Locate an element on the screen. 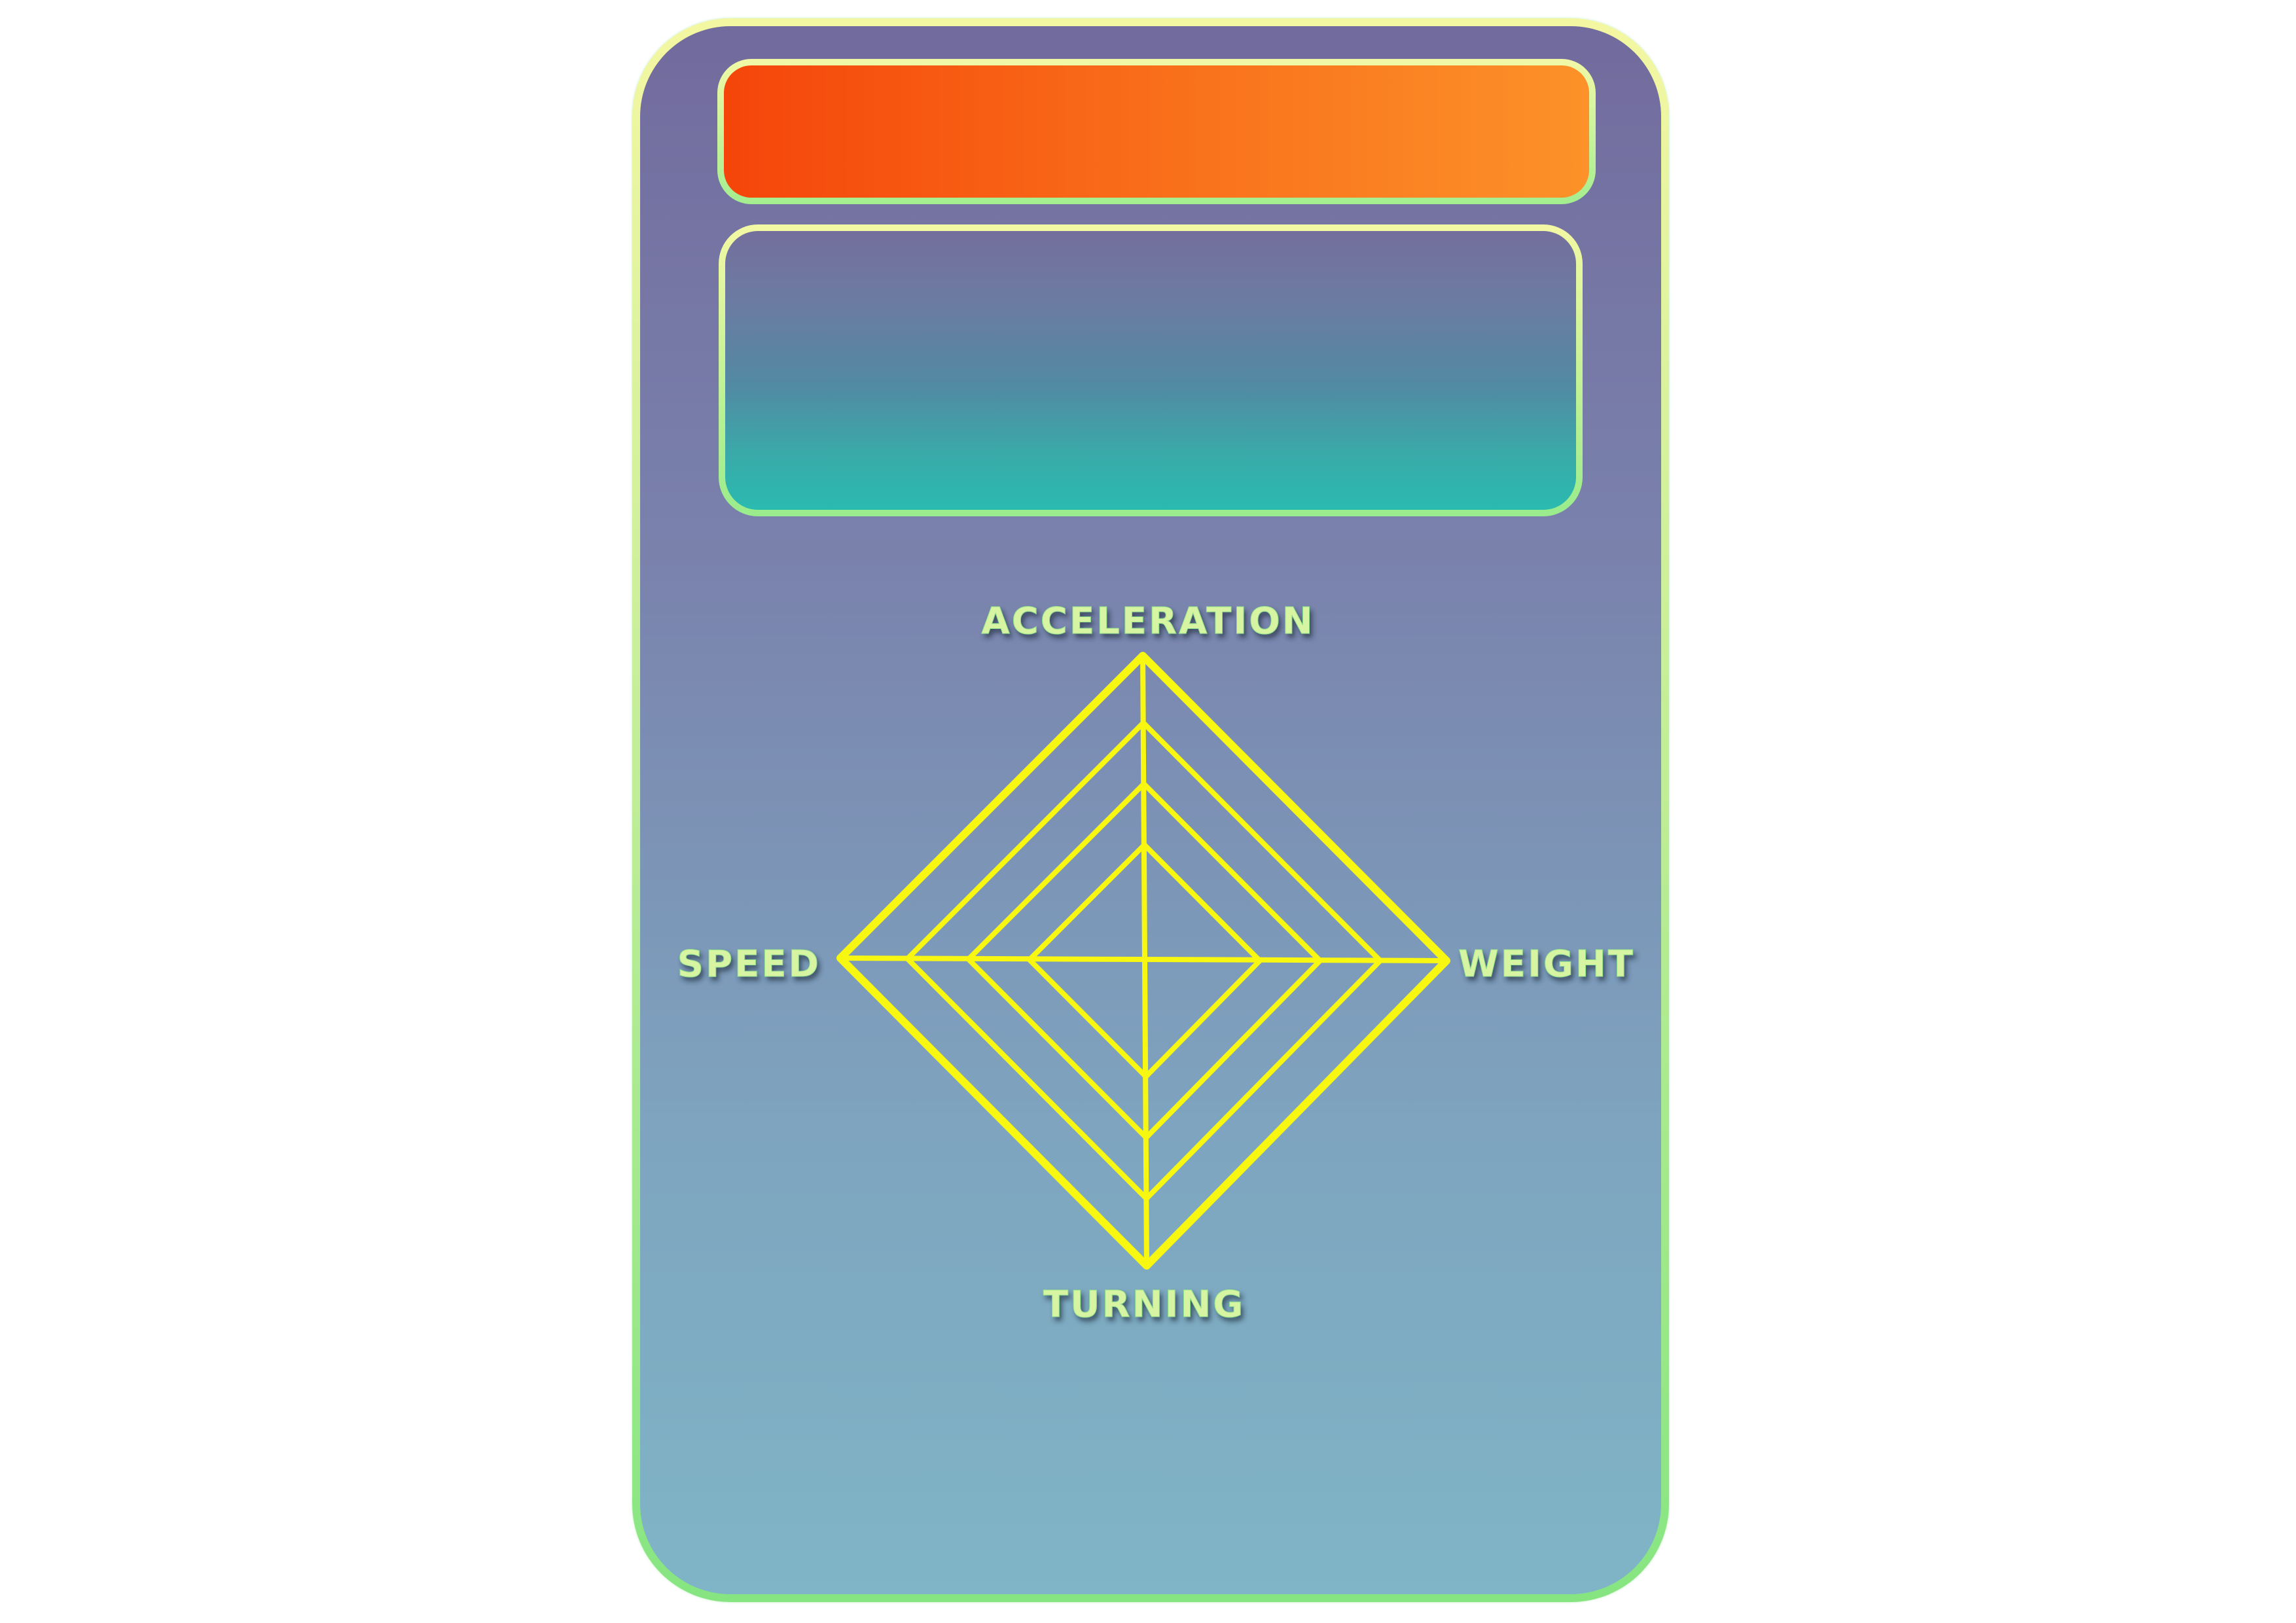 This screenshot has width=2296, height=1623. info-panel is located at coordinates (1151, 370).